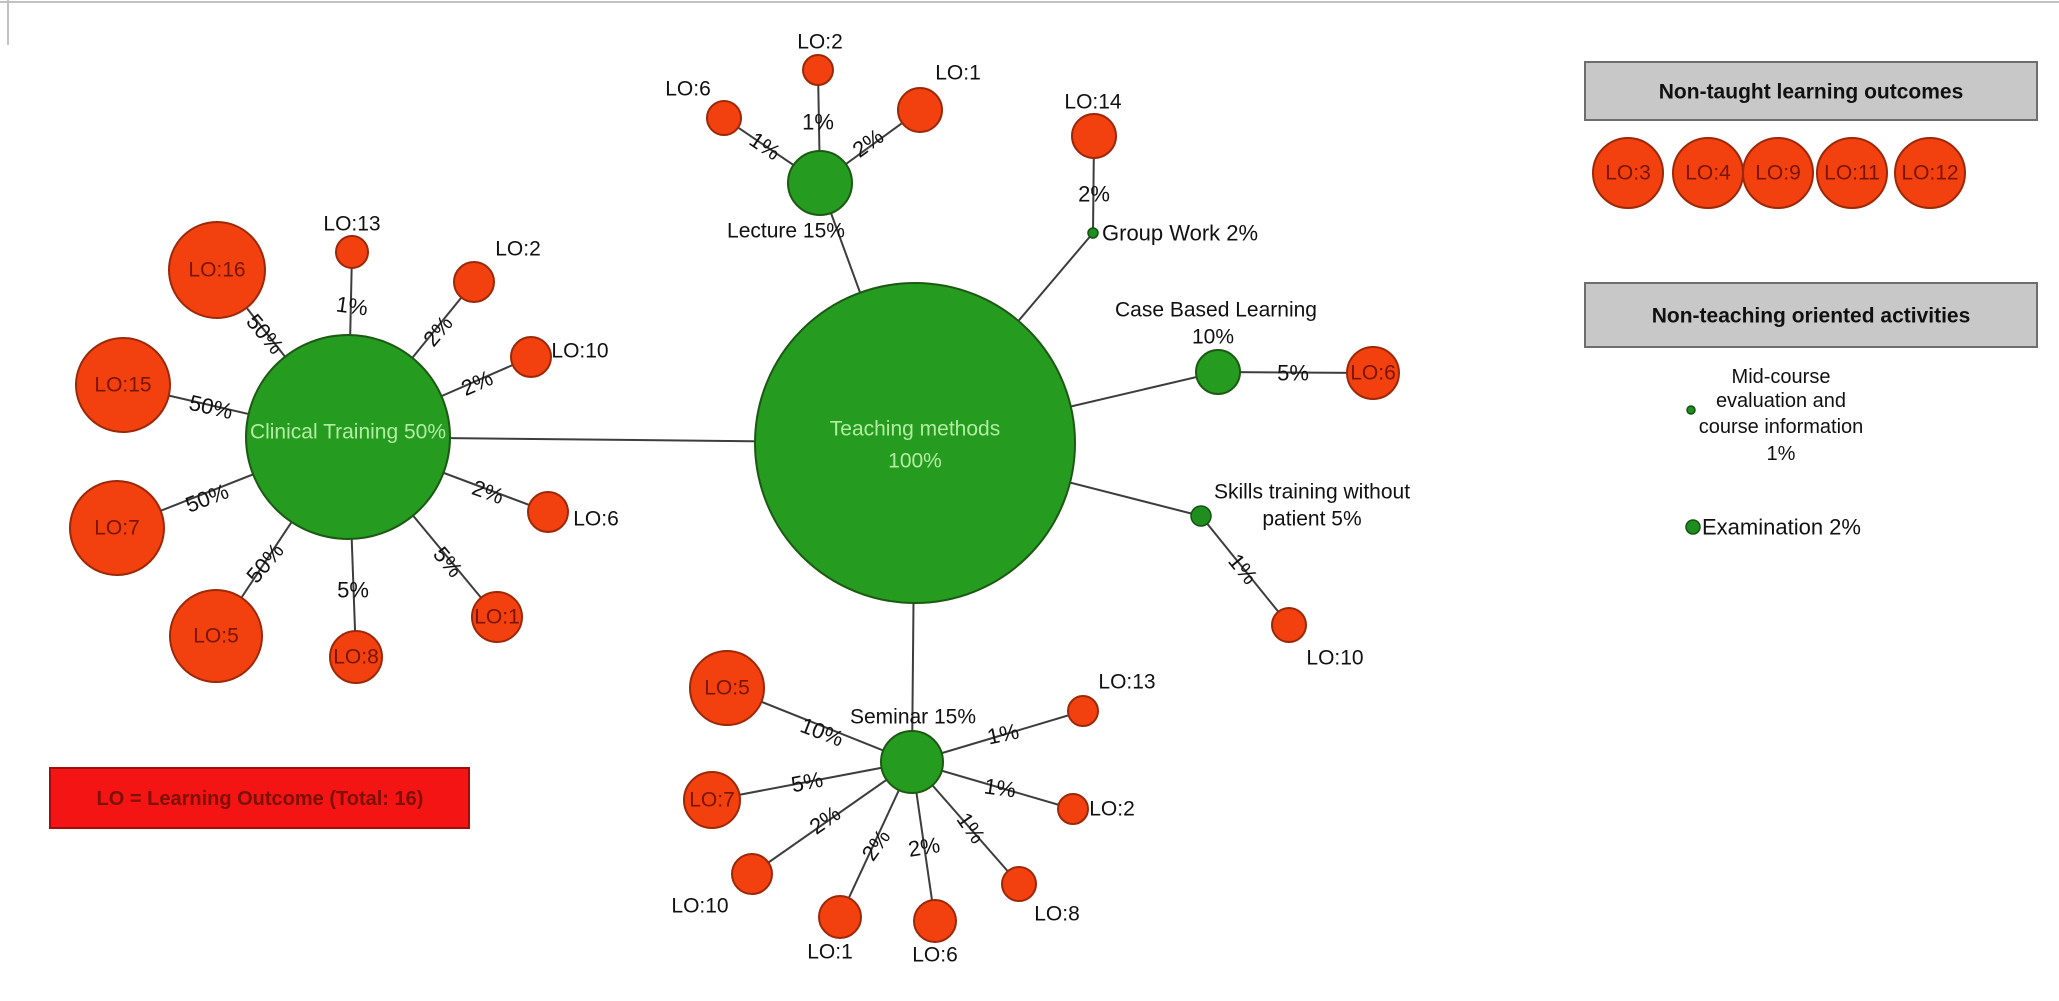 The width and height of the screenshot is (2059, 1001). I want to click on teaching-methods-pct-label: 100%, so click(915, 461).